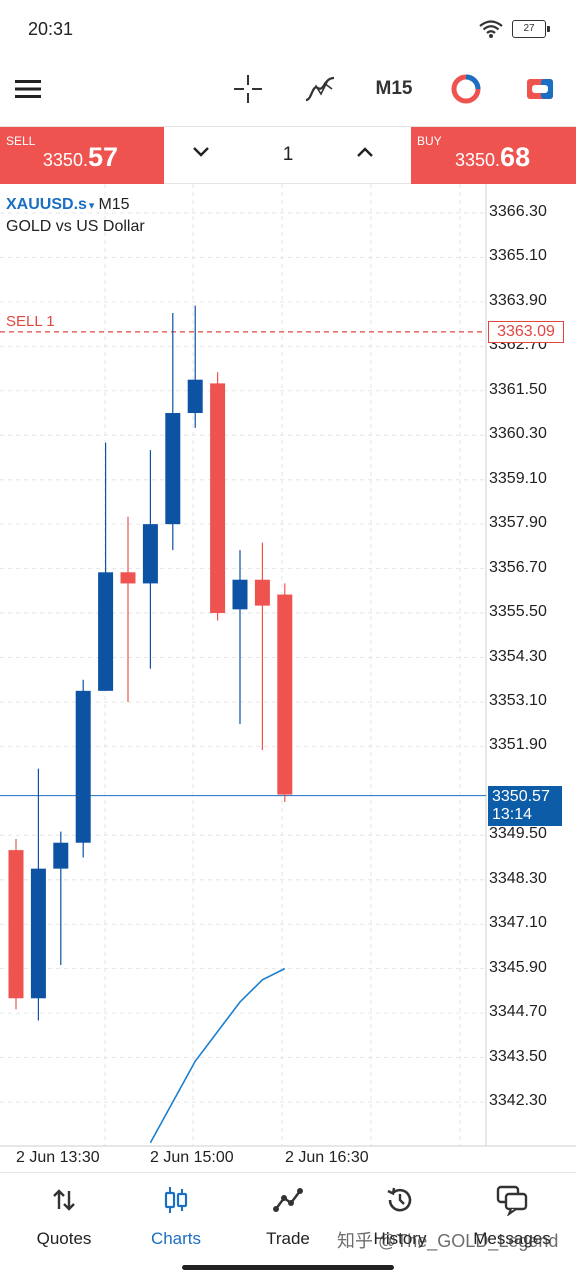 The image size is (576, 1280). What do you see at coordinates (518, 567) in the screenshot?
I see `price-tick-label: 3356.70` at bounding box center [518, 567].